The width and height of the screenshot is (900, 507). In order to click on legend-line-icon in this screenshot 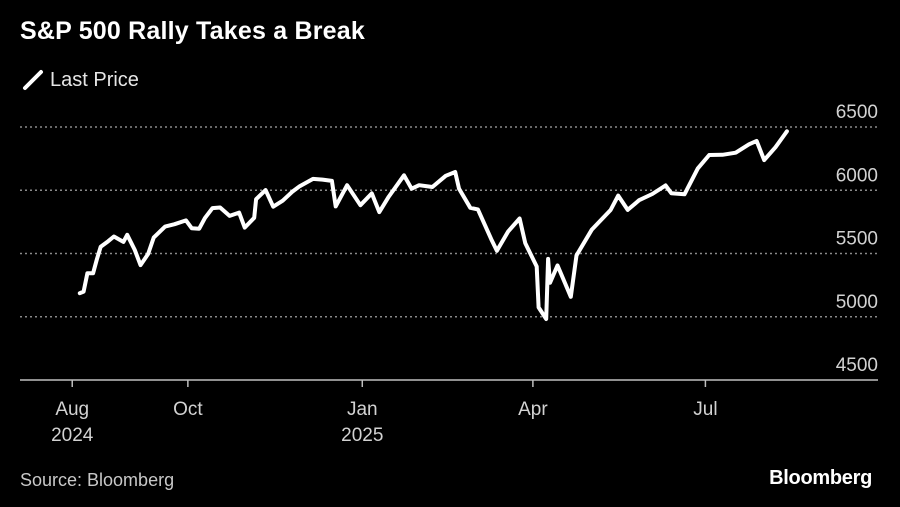, I will do `click(33, 80)`.